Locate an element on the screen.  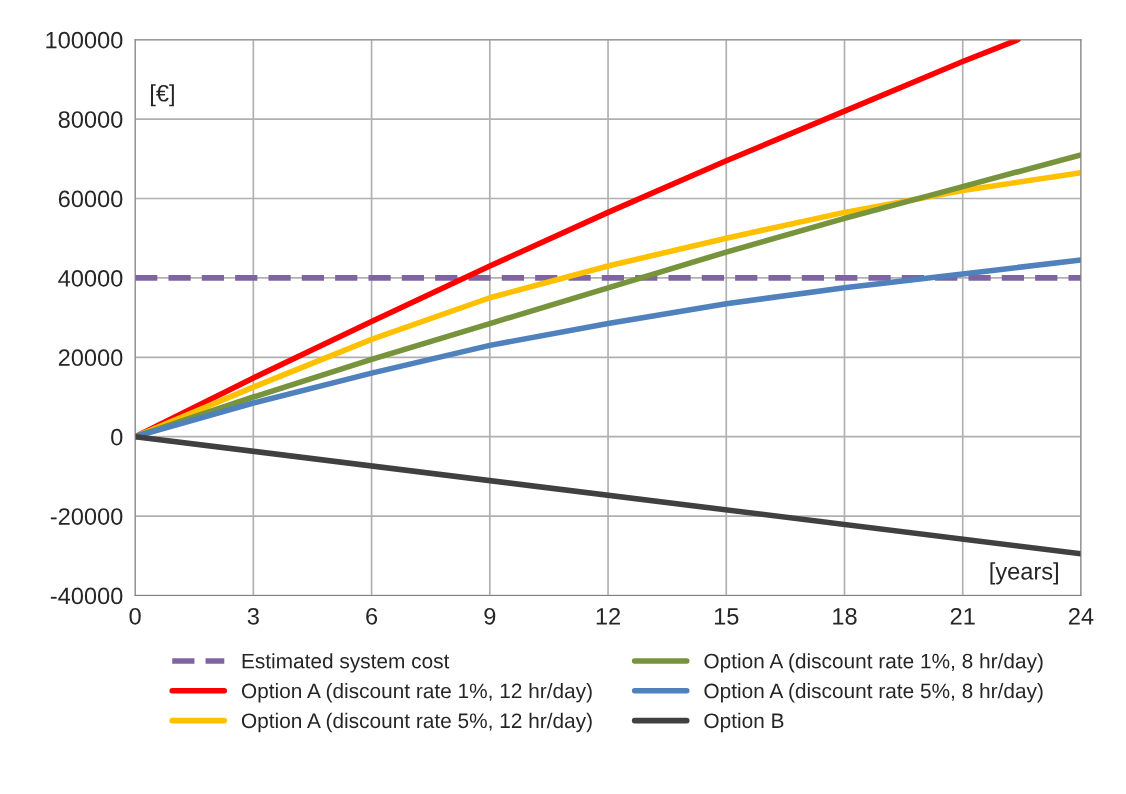
x-tick-label: 24 is located at coordinates (1081, 616).